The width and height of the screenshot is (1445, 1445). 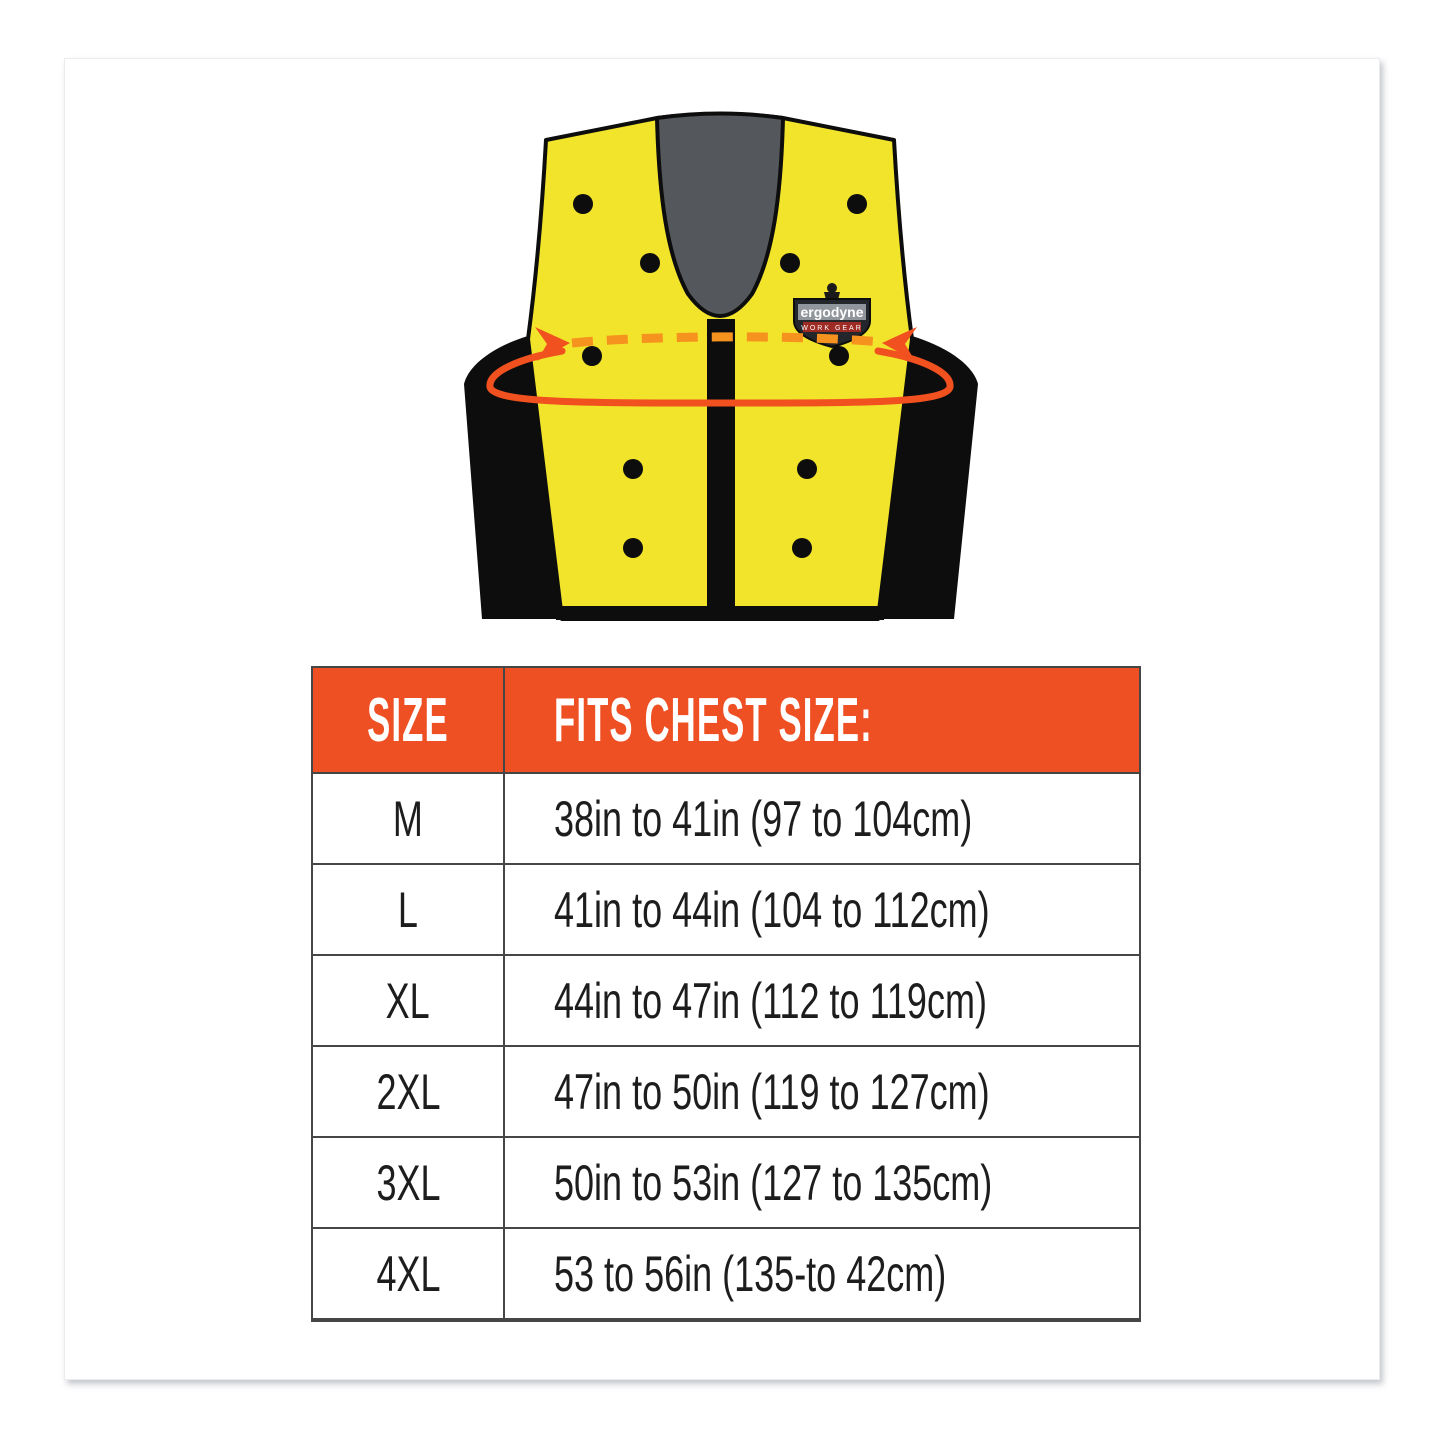 I want to click on table-row: 3XL 50in to 53in (127 to 135cm), so click(x=726, y=1182).